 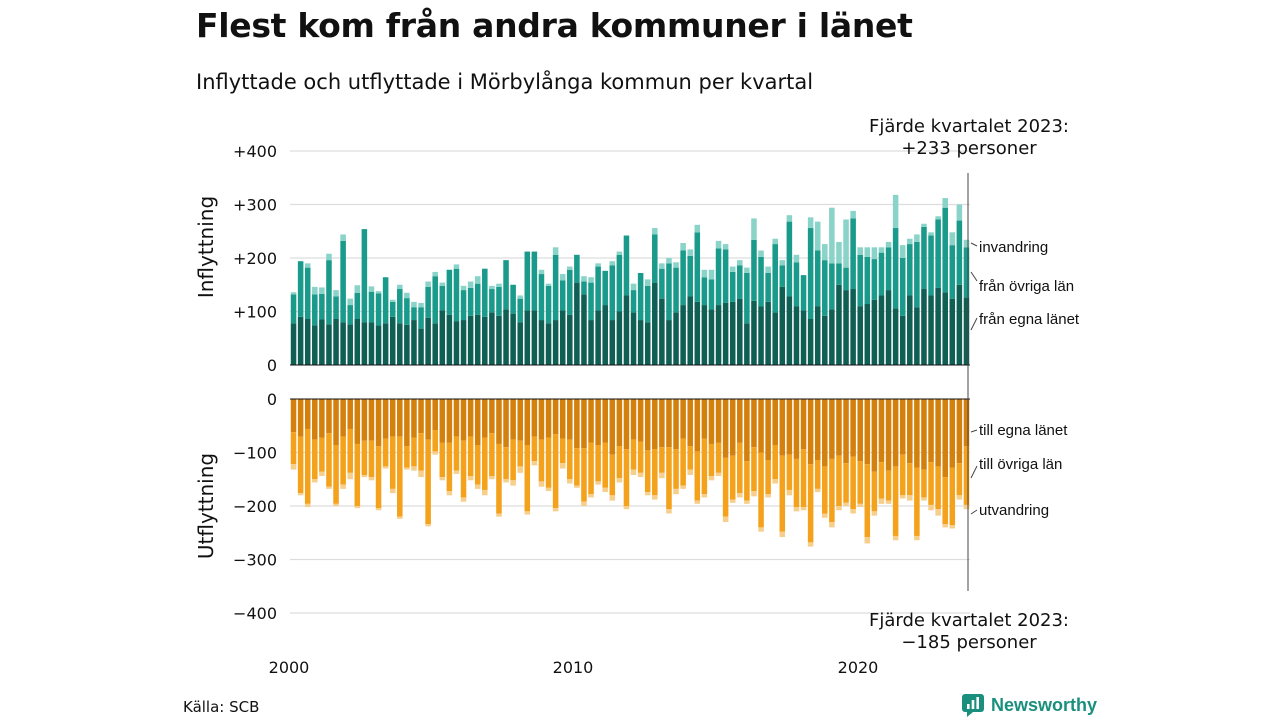 What do you see at coordinates (289, 667) in the screenshot?
I see `x-tick-label: 2000` at bounding box center [289, 667].